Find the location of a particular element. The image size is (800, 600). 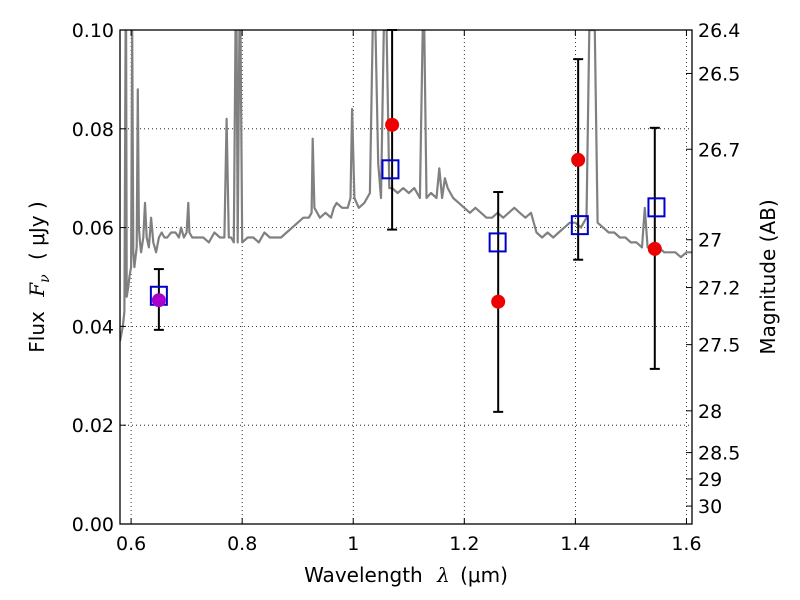

y-tick-label: 0.04 is located at coordinates (93, 327).